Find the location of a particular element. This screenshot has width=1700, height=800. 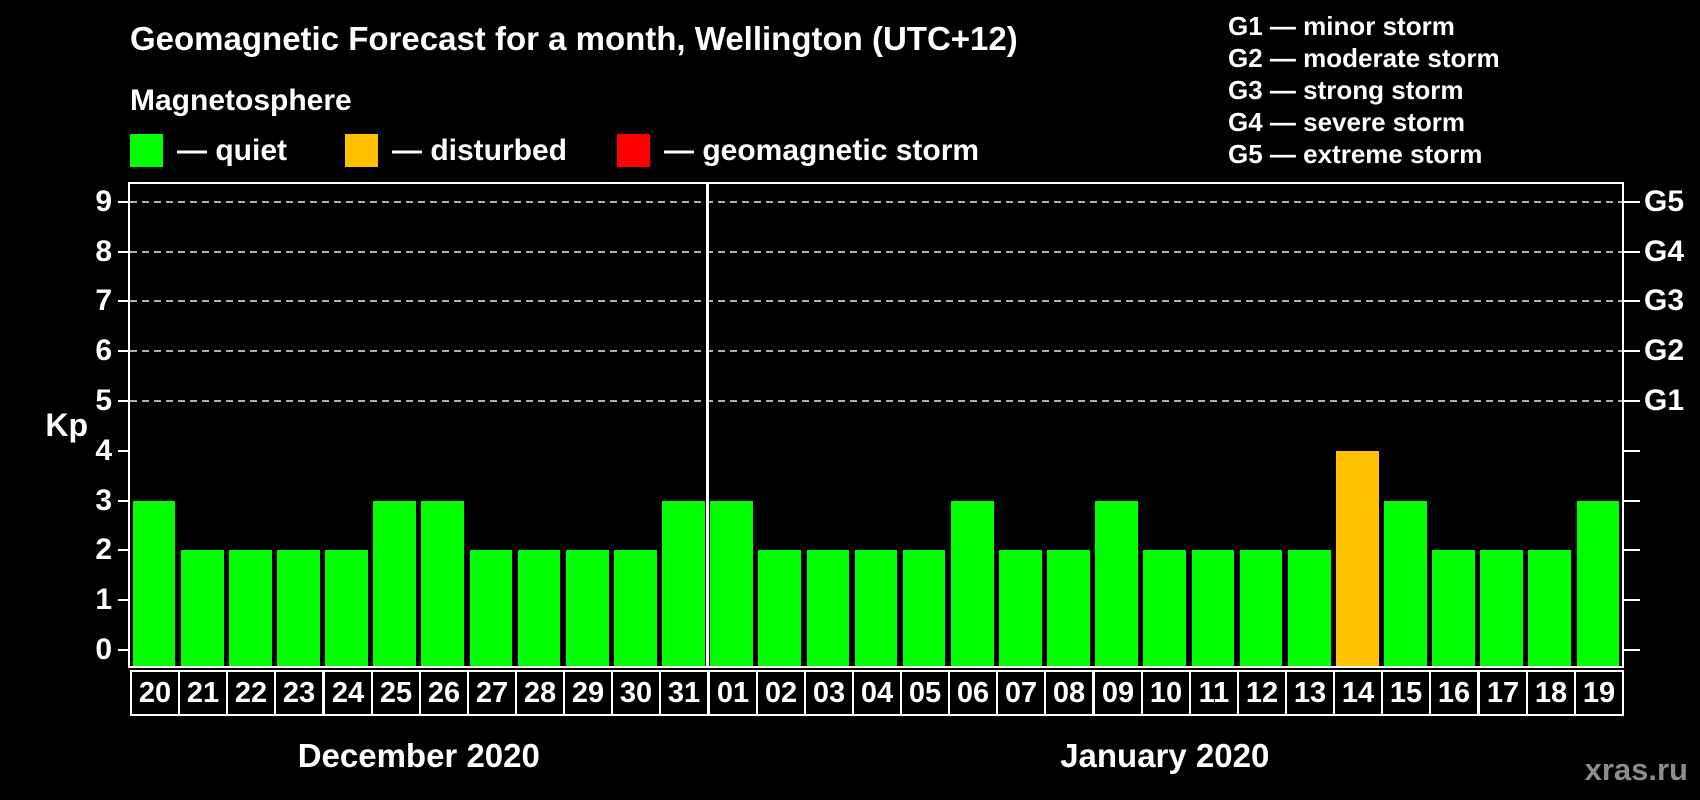

day-box-21: 21 is located at coordinates (203, 693).